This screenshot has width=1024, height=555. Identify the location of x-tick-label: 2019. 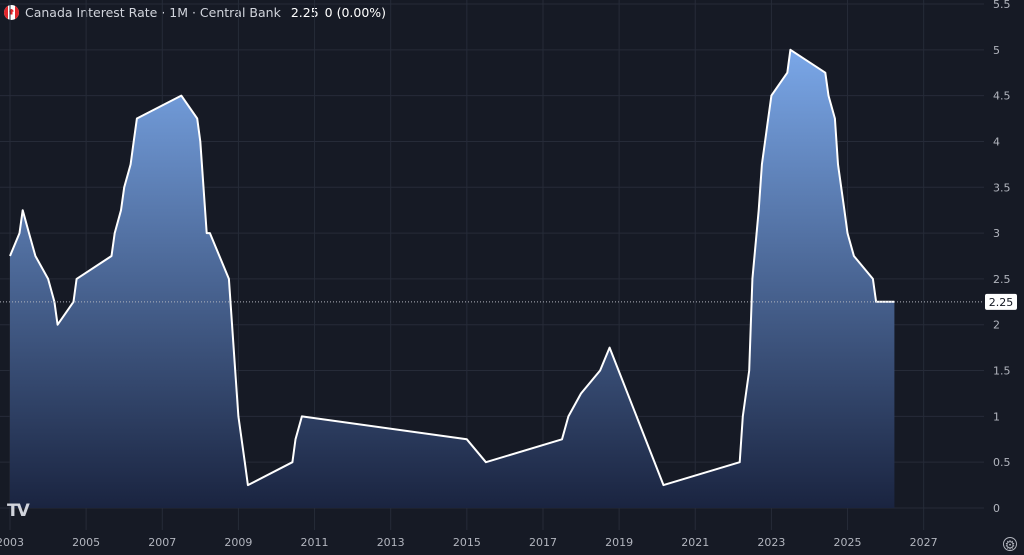
(619, 542).